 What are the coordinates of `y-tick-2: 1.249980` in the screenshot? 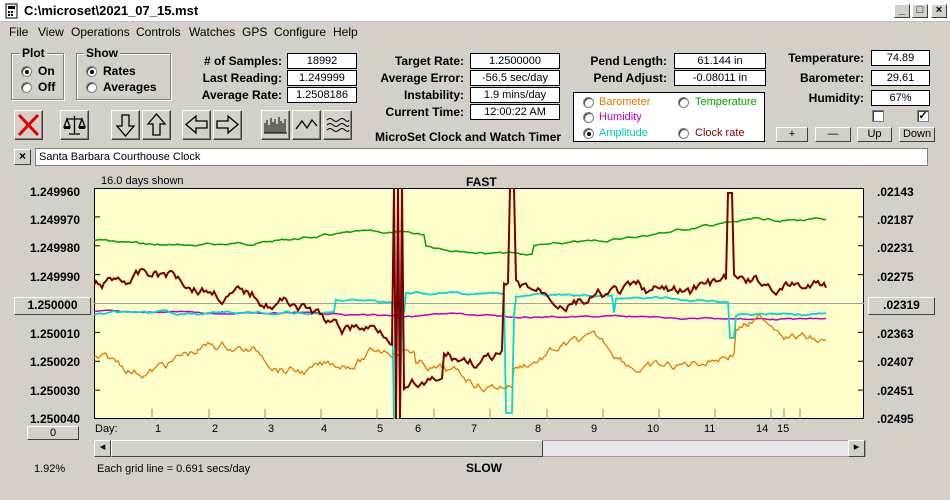 It's located at (55, 248).